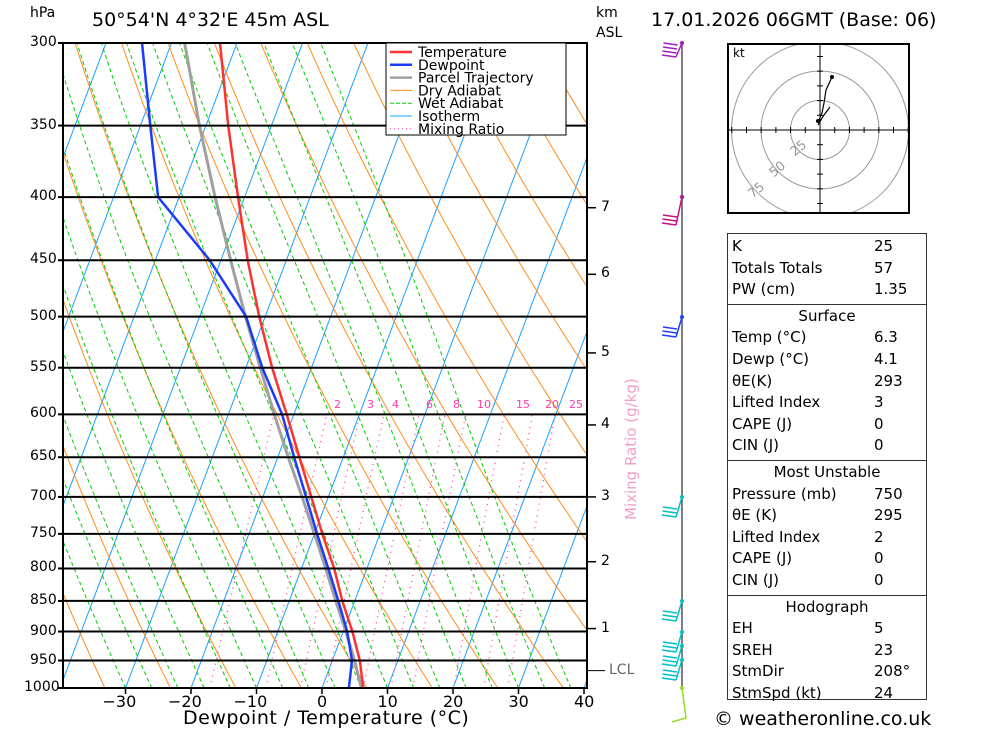  Describe the element at coordinates (827, 403) in the screenshot. I see `index-row: Lifted Index 3` at that location.